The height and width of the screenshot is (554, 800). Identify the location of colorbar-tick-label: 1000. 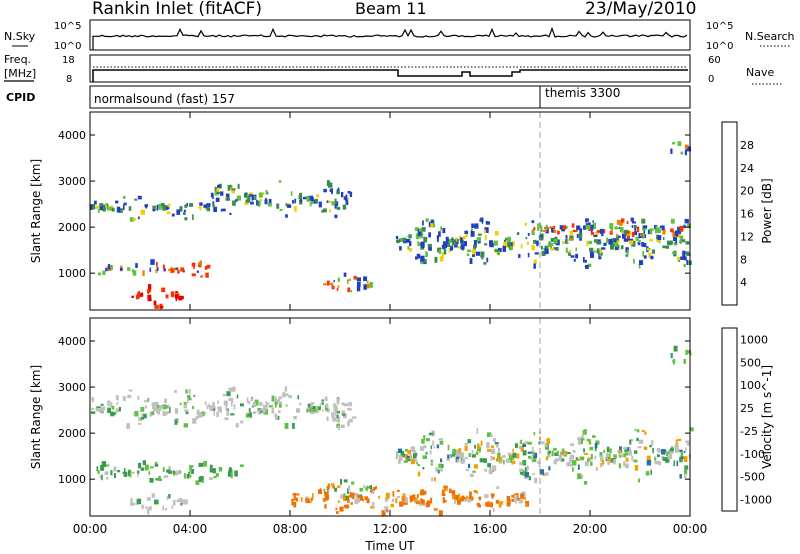
(754, 339).